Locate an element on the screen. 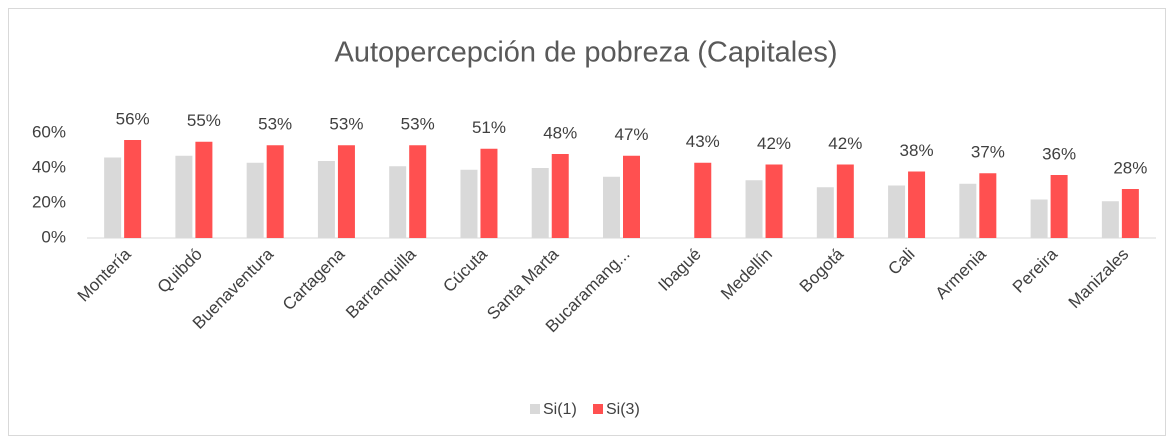 The height and width of the screenshot is (443, 1173). chart-title: Autopercepción de pobreza (Capitales) is located at coordinates (586, 53).